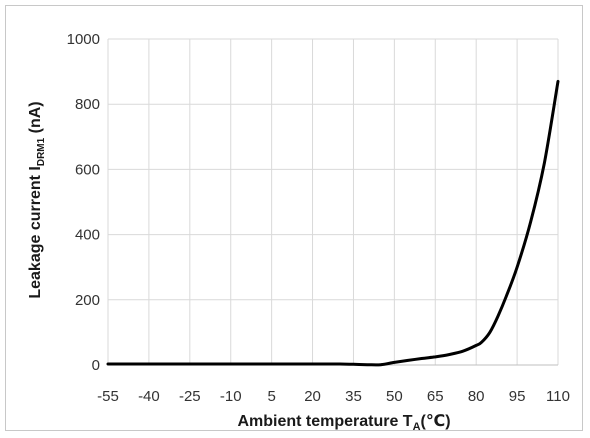  I want to click on x-tick-label: 50, so click(394, 396).